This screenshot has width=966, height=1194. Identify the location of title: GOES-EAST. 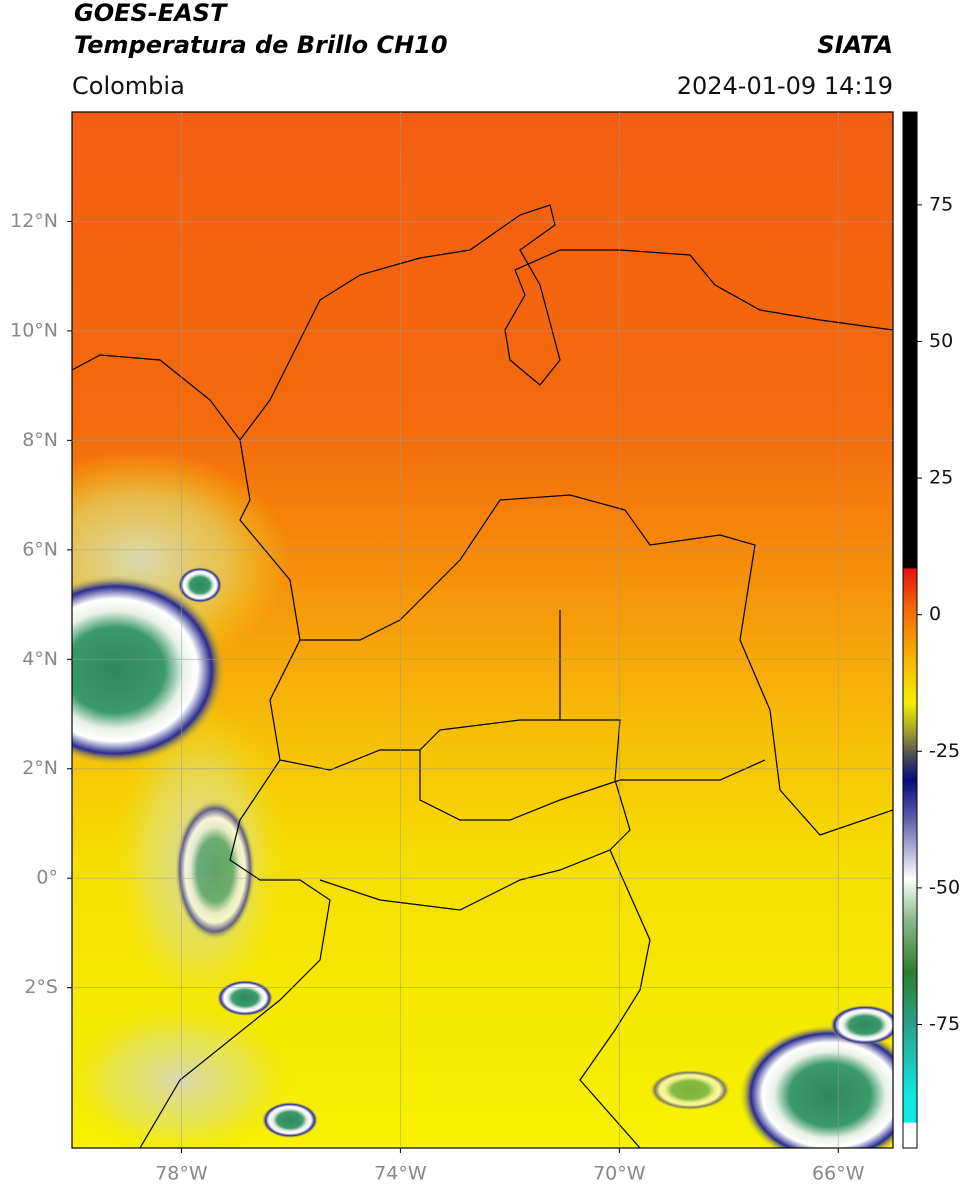
(151, 13).